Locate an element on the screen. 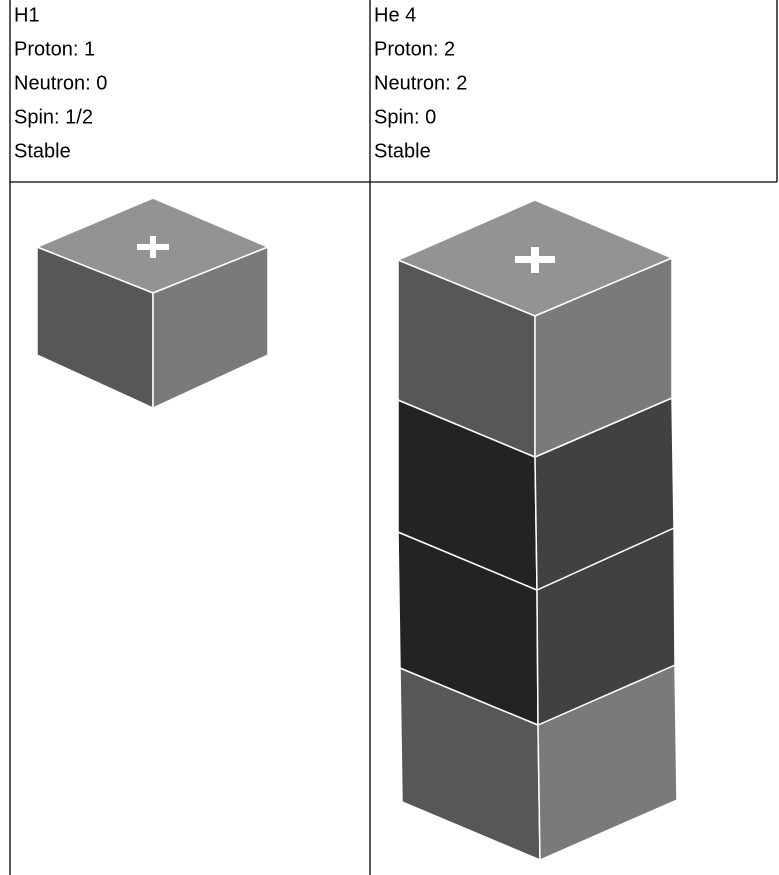 Image resolution: width=779 pixels, height=875 pixels. cell-text: H1 is located at coordinates (27, 15).